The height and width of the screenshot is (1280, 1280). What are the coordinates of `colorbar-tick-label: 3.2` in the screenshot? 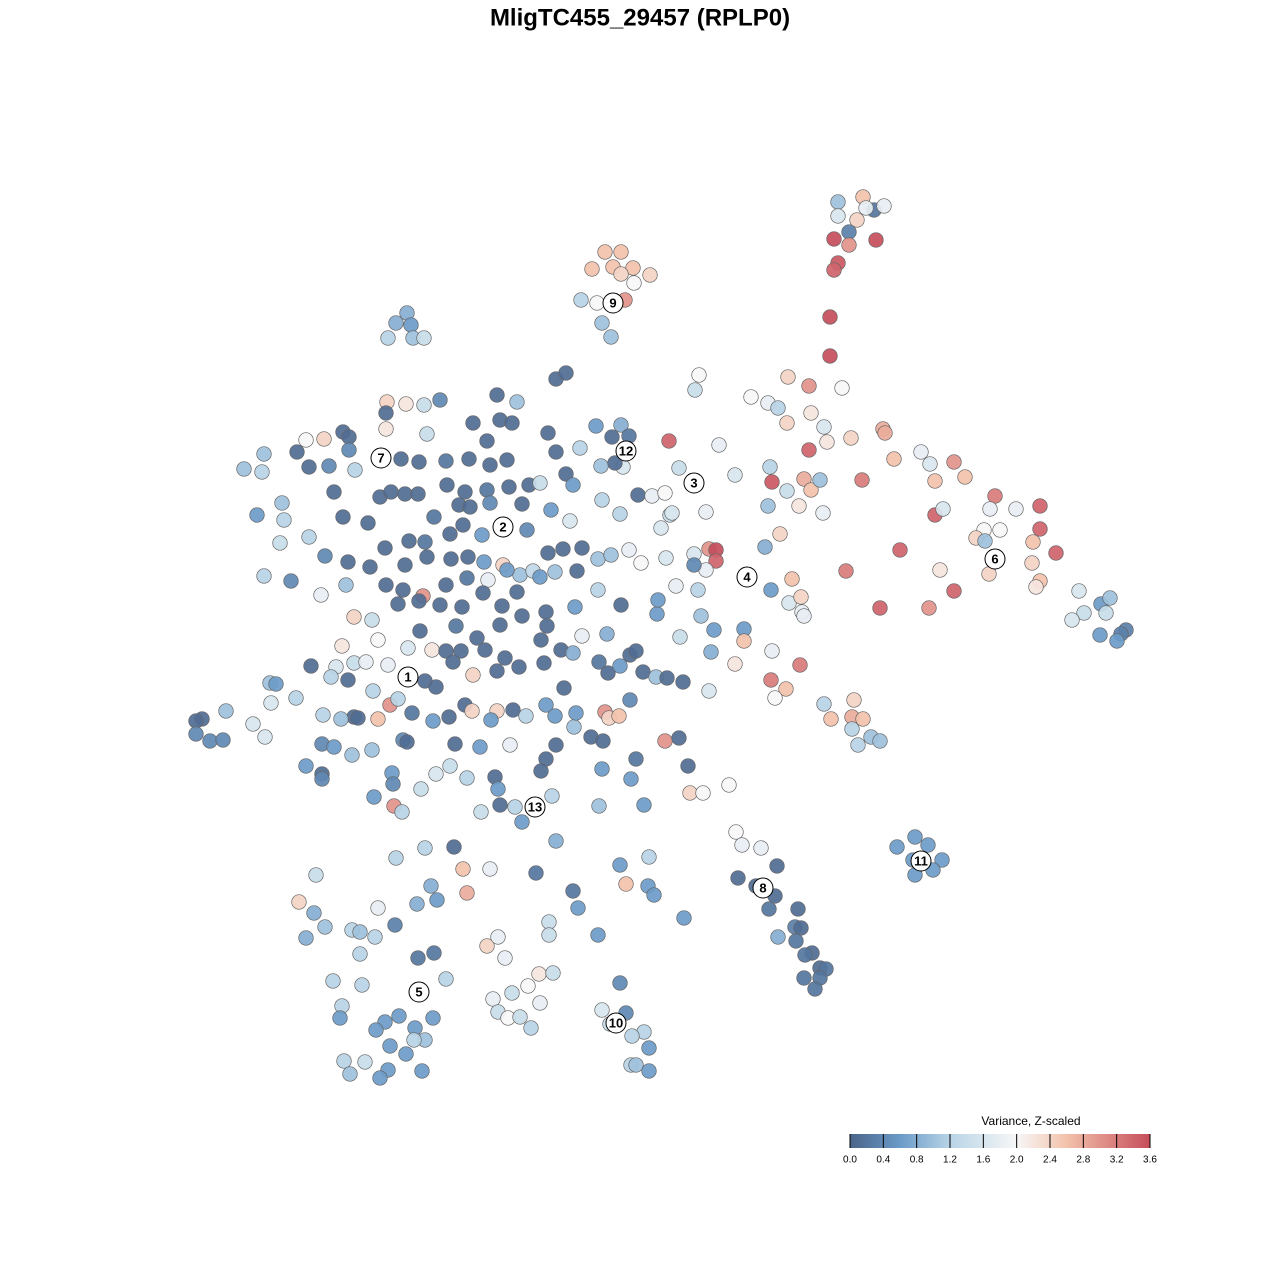 It's located at (1117, 1160).